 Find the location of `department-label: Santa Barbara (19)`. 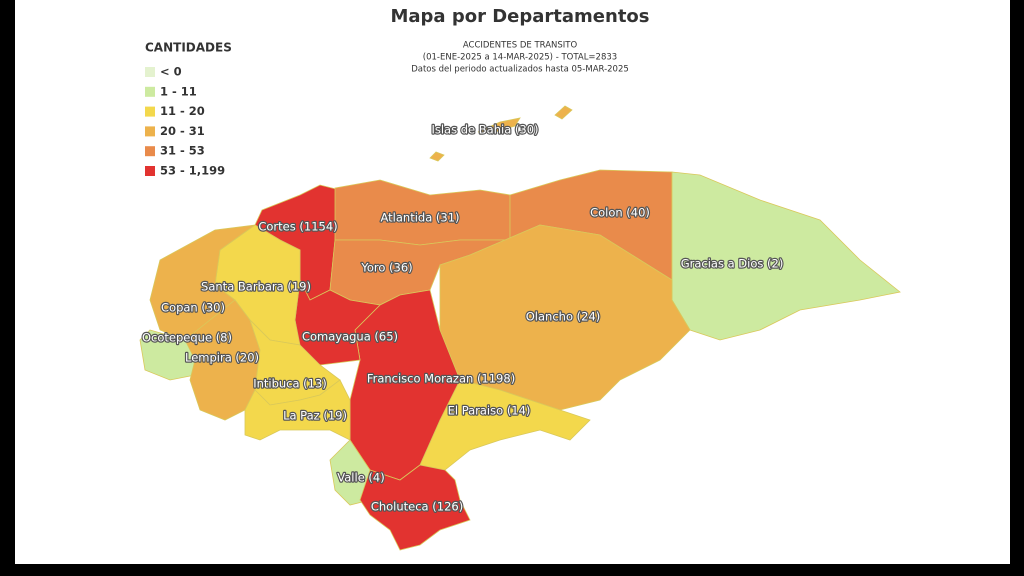

department-label: Santa Barbara (19) is located at coordinates (256, 287).